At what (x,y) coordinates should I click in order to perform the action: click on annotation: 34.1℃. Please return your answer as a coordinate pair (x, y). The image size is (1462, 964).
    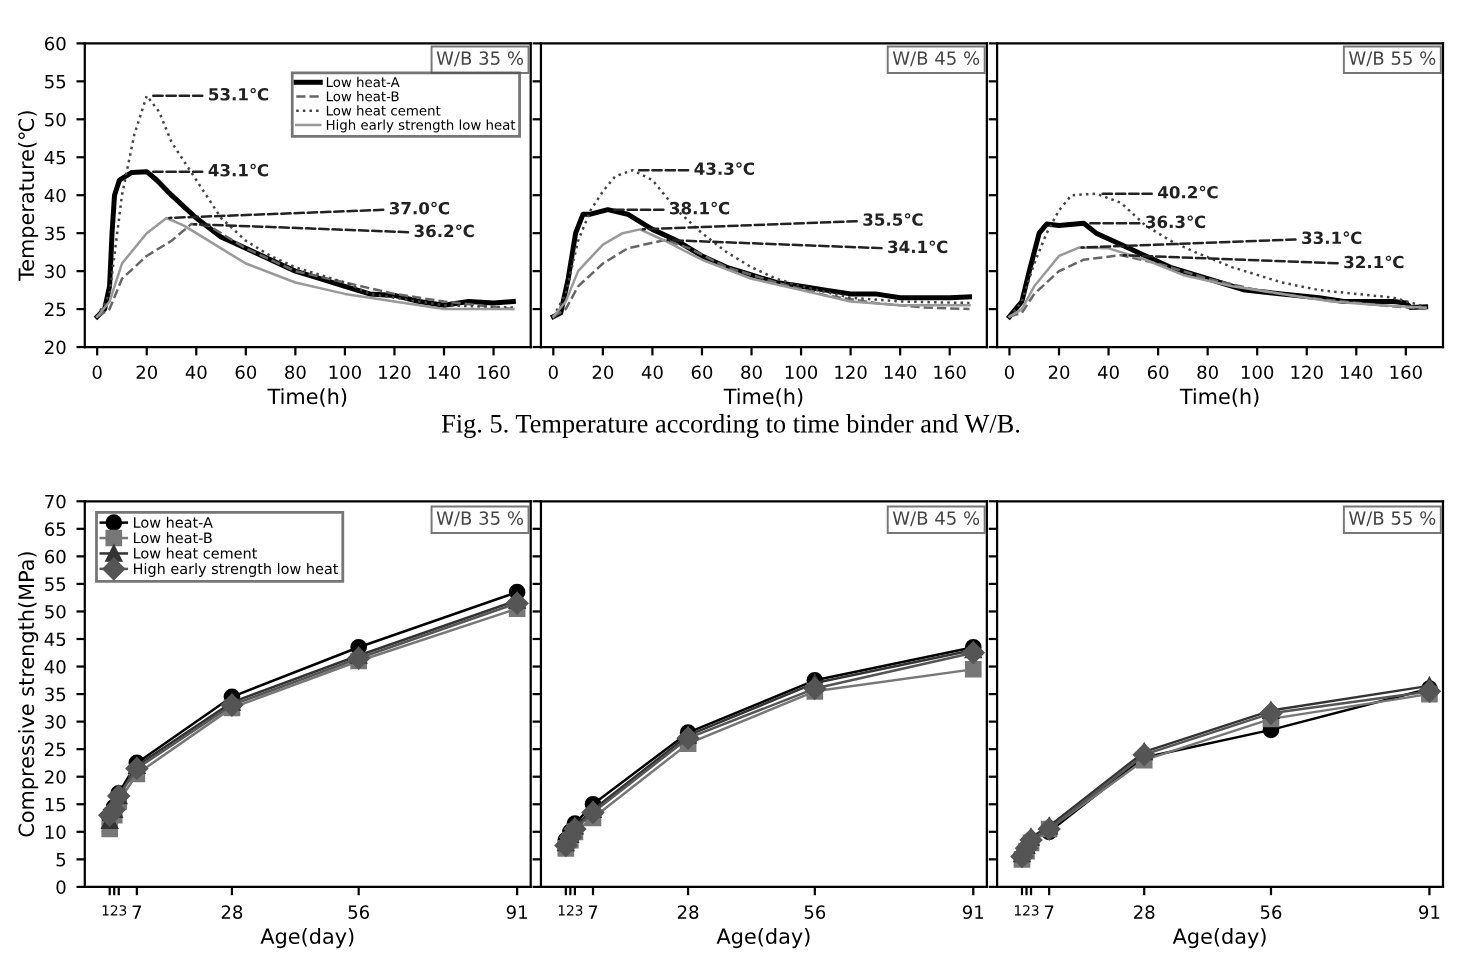
    Looking at the image, I should click on (918, 247).